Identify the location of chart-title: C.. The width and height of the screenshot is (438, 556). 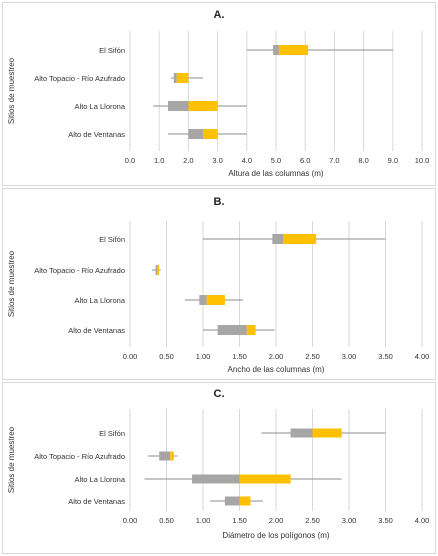
(219, 394).